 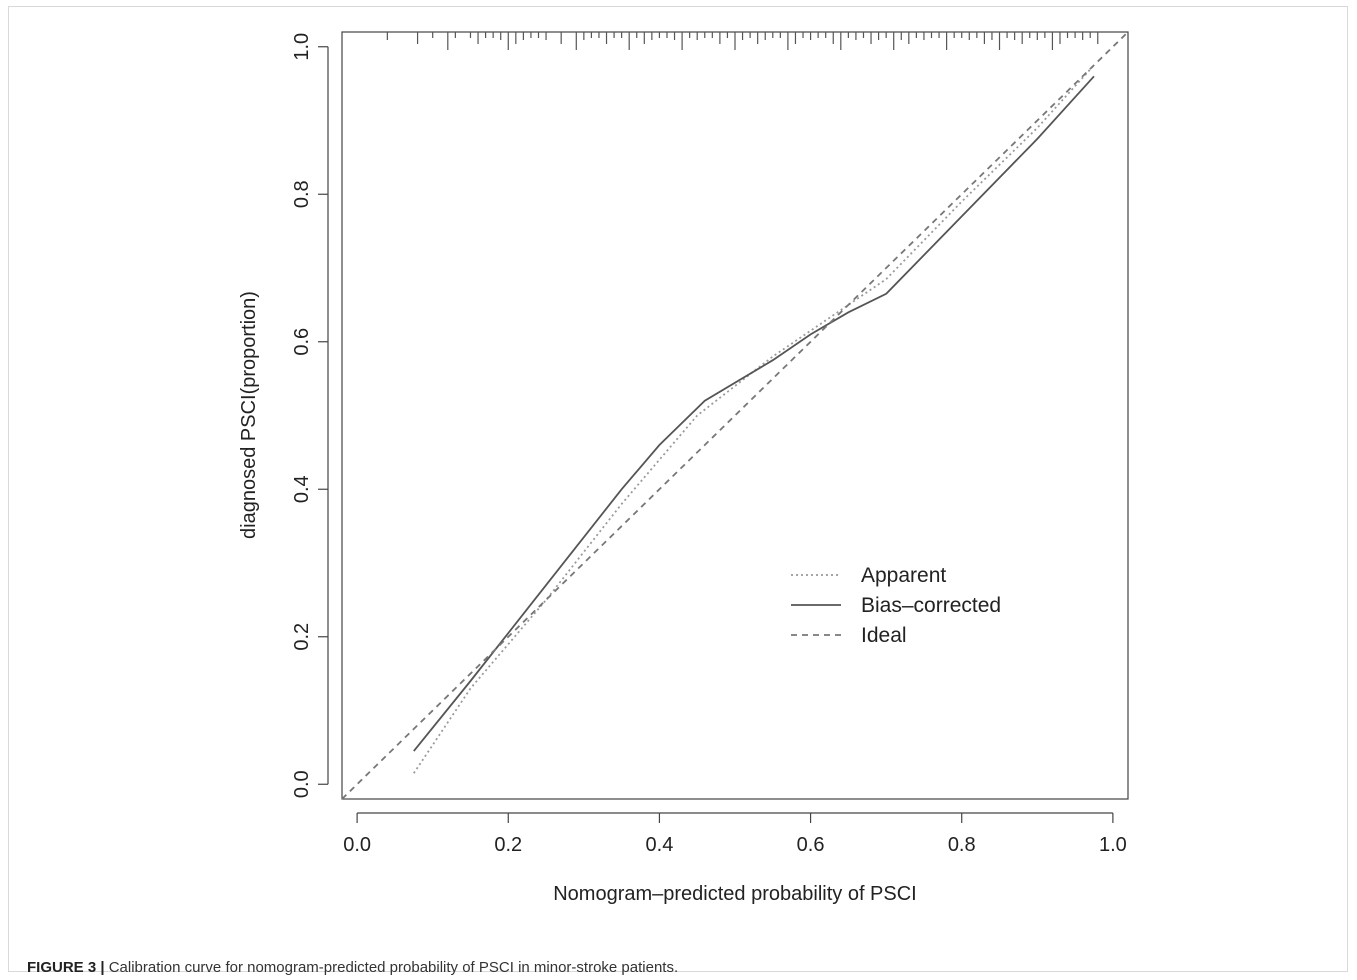 I want to click on x-tick-label: 0.6, so click(x=811, y=845).